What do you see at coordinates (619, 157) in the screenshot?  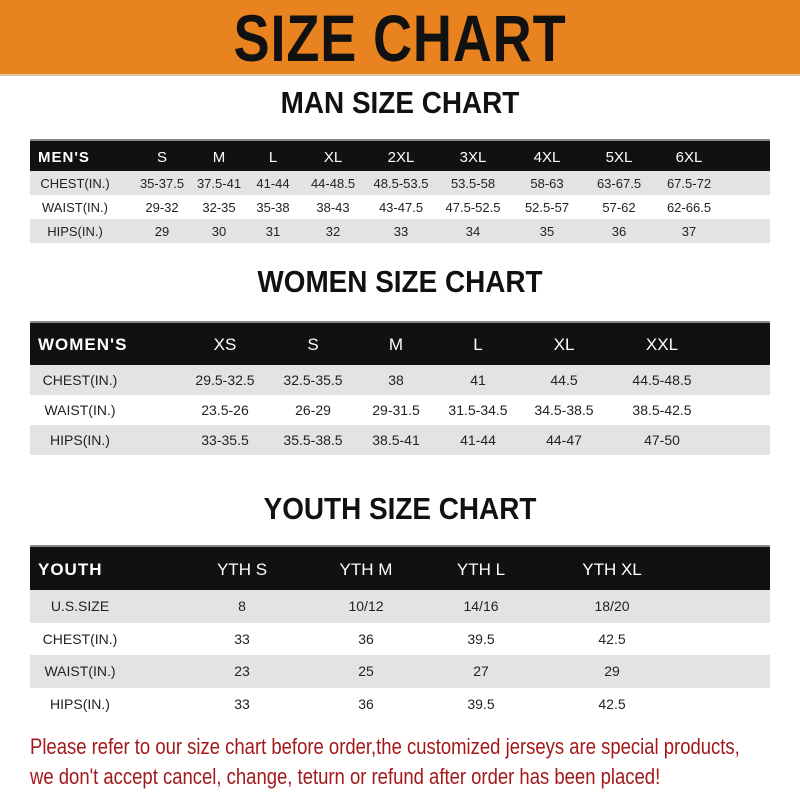 I see `size-header: 5XL` at bounding box center [619, 157].